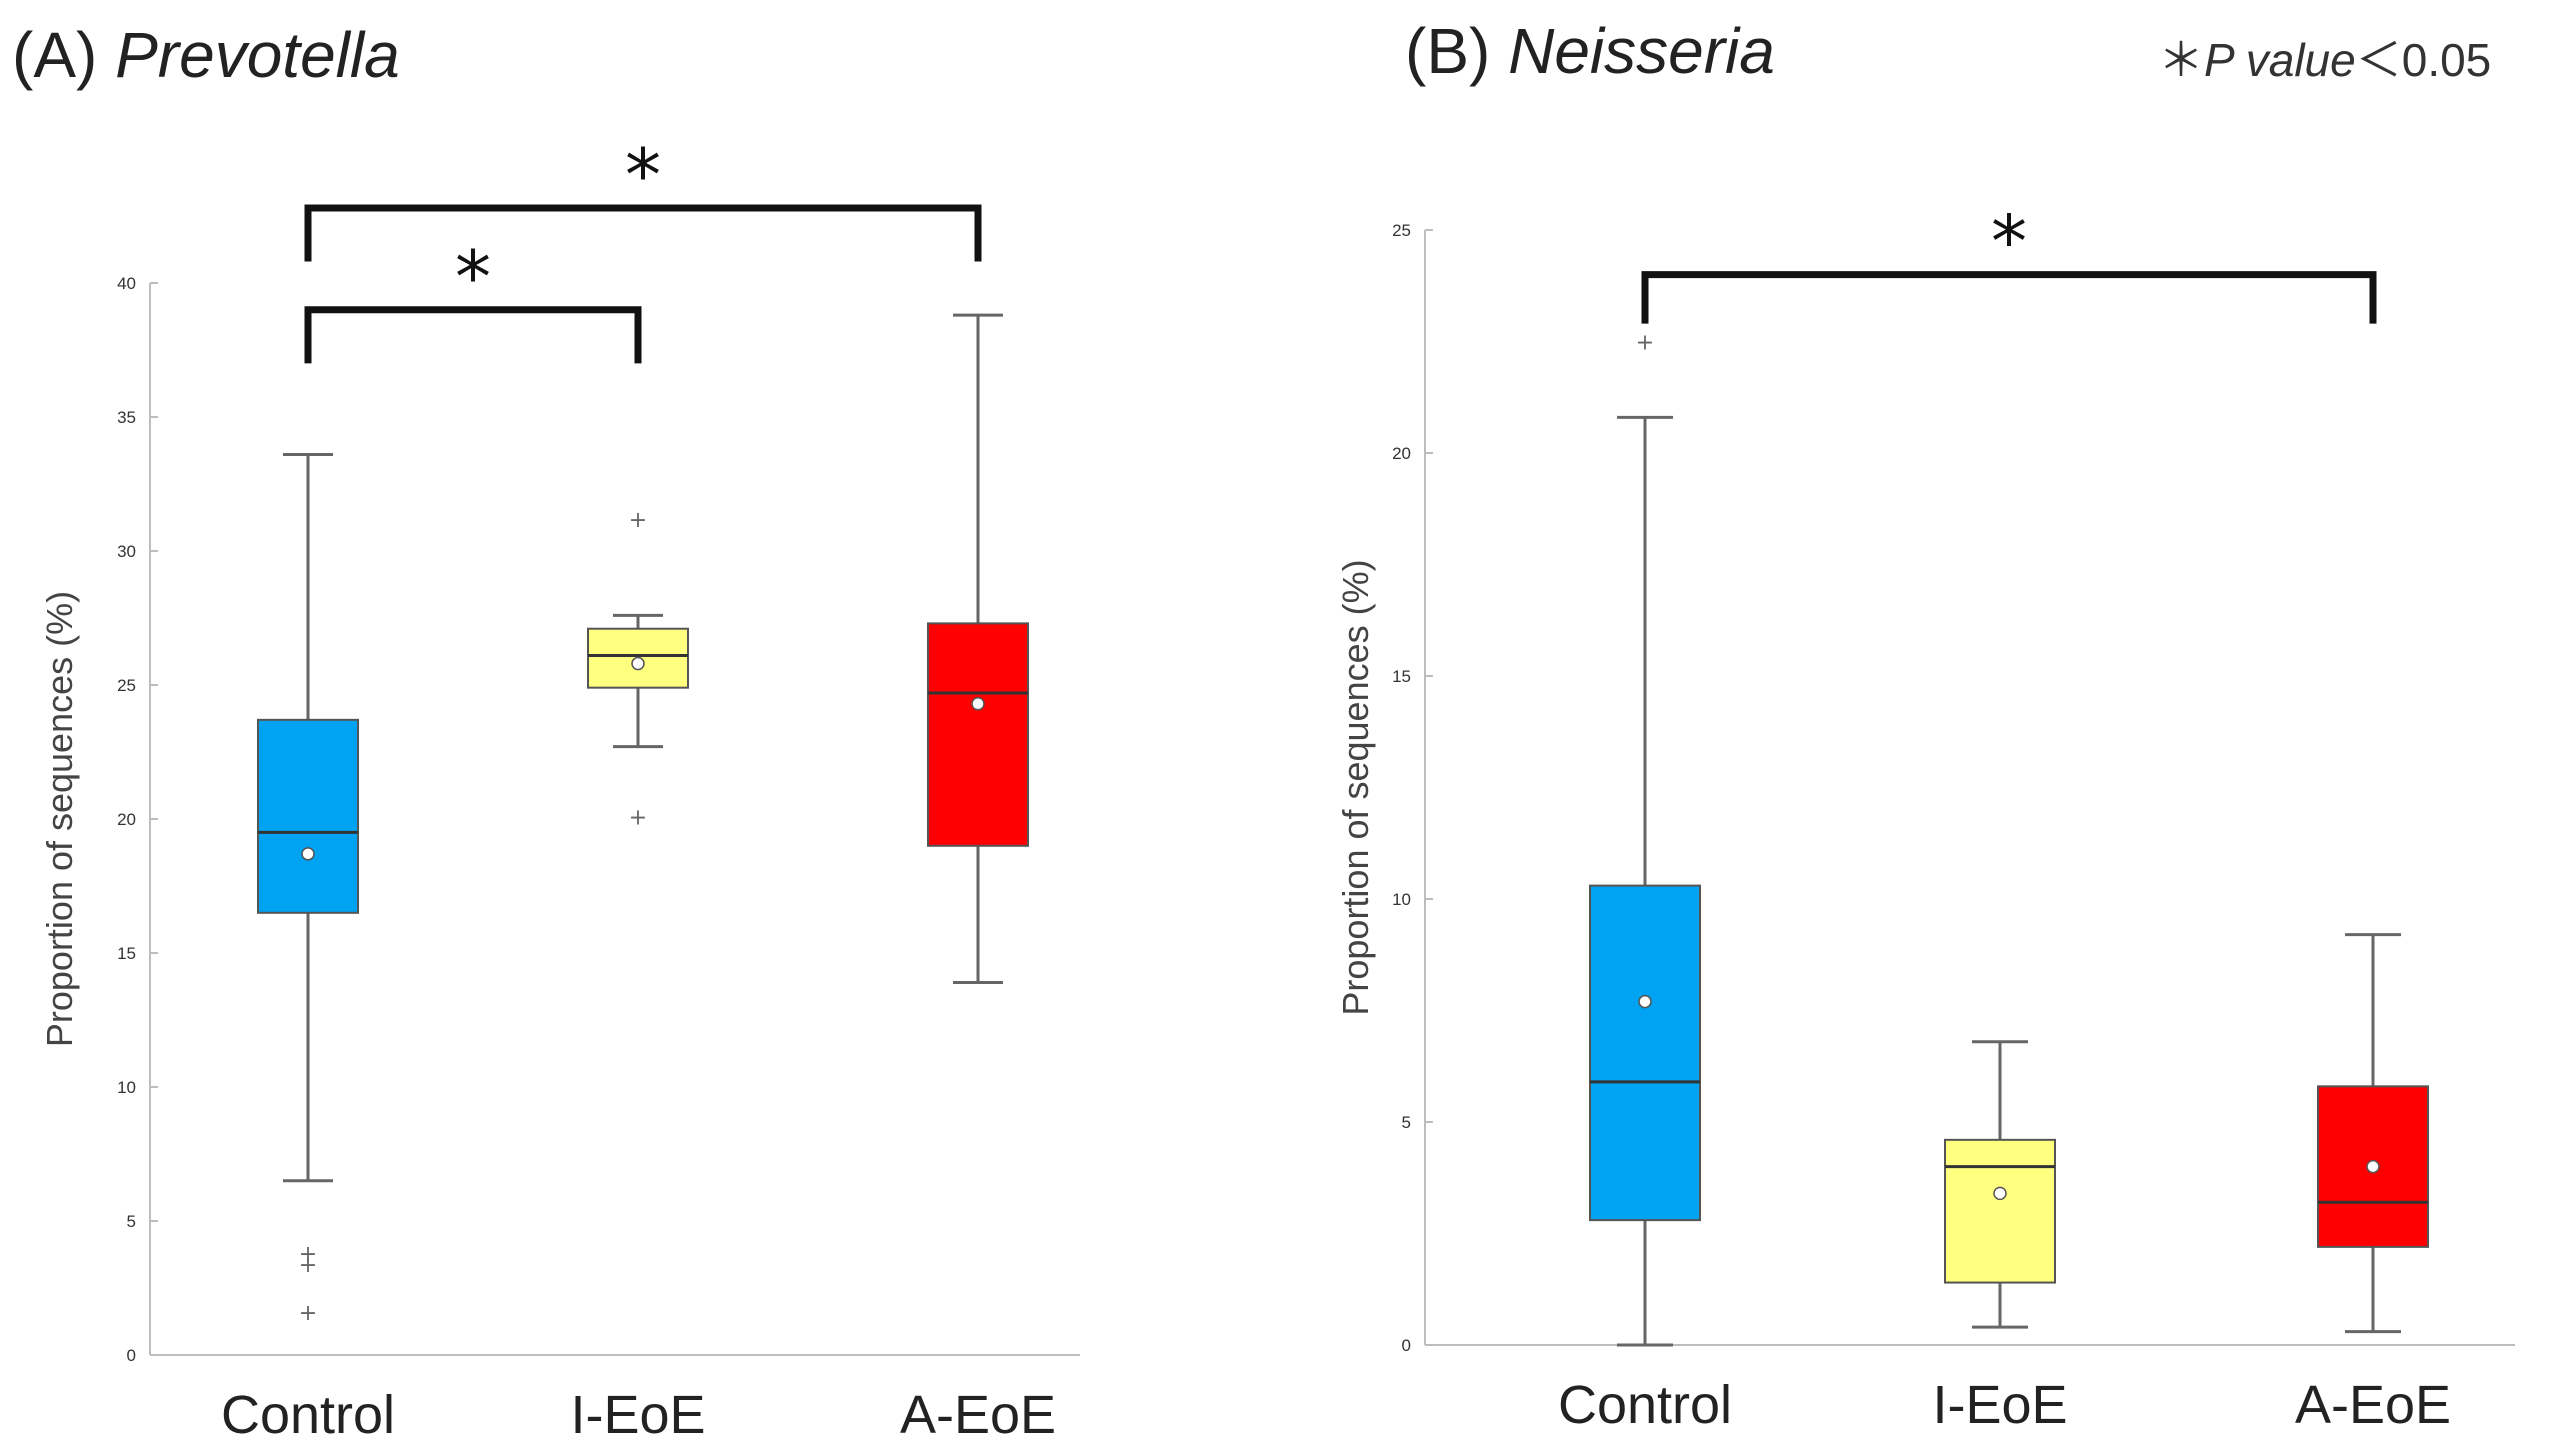  I want to click on panel-a-y-axis-label: Proportion of sequences (%), so click(59, 819).